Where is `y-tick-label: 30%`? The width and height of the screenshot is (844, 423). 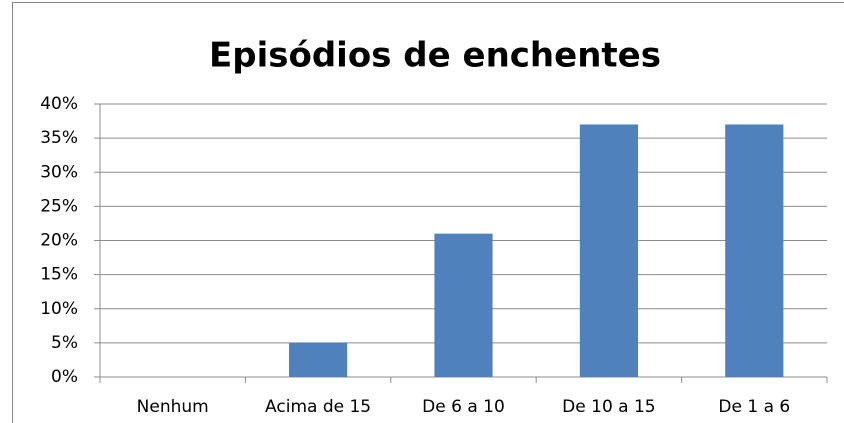
y-tick-label: 30% is located at coordinates (59, 172).